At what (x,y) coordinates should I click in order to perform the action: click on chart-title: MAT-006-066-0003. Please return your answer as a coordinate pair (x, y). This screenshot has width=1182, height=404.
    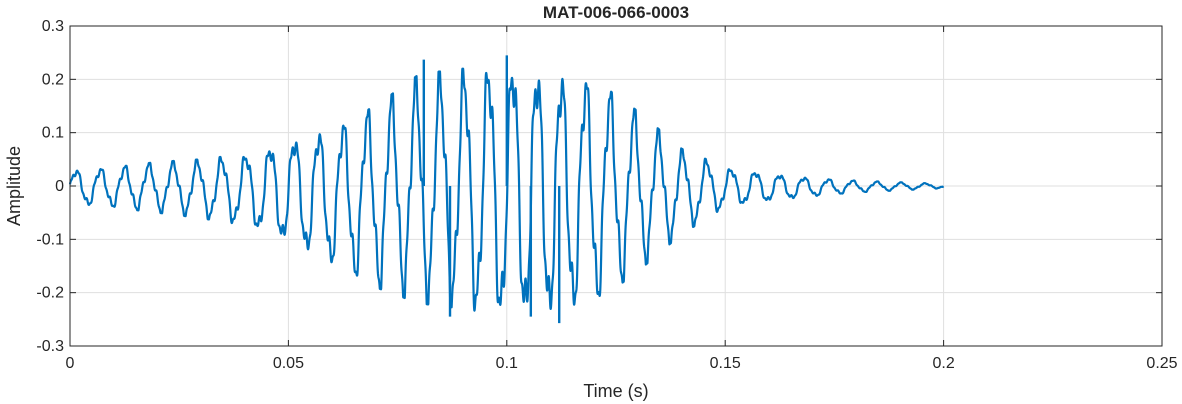
    Looking at the image, I should click on (616, 12).